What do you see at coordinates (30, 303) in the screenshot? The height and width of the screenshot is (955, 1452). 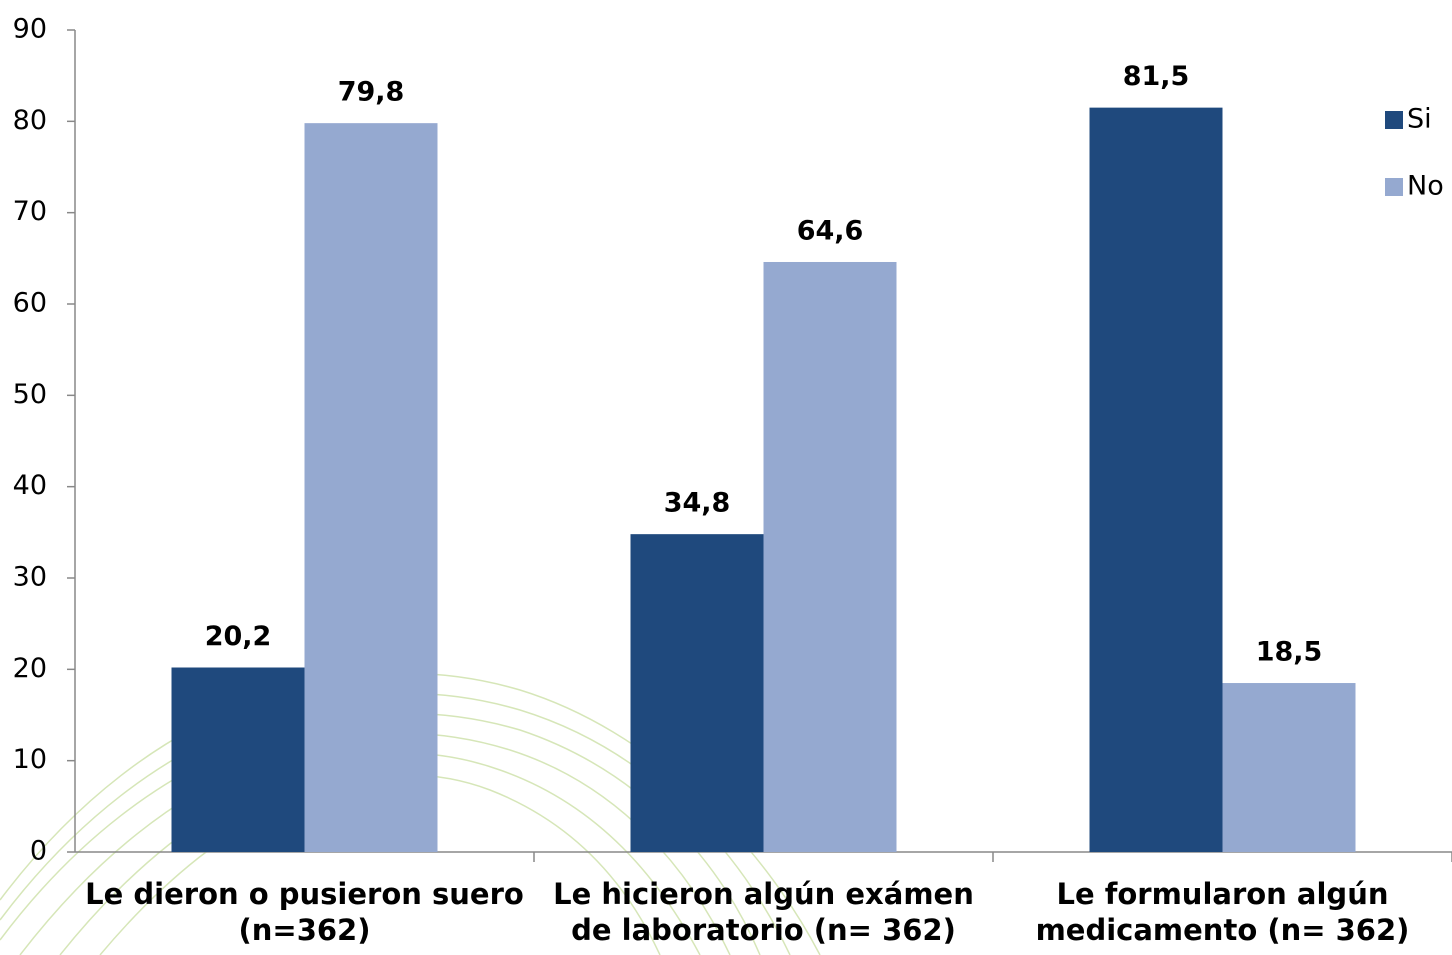 I see `y-tick-label: 60` at bounding box center [30, 303].